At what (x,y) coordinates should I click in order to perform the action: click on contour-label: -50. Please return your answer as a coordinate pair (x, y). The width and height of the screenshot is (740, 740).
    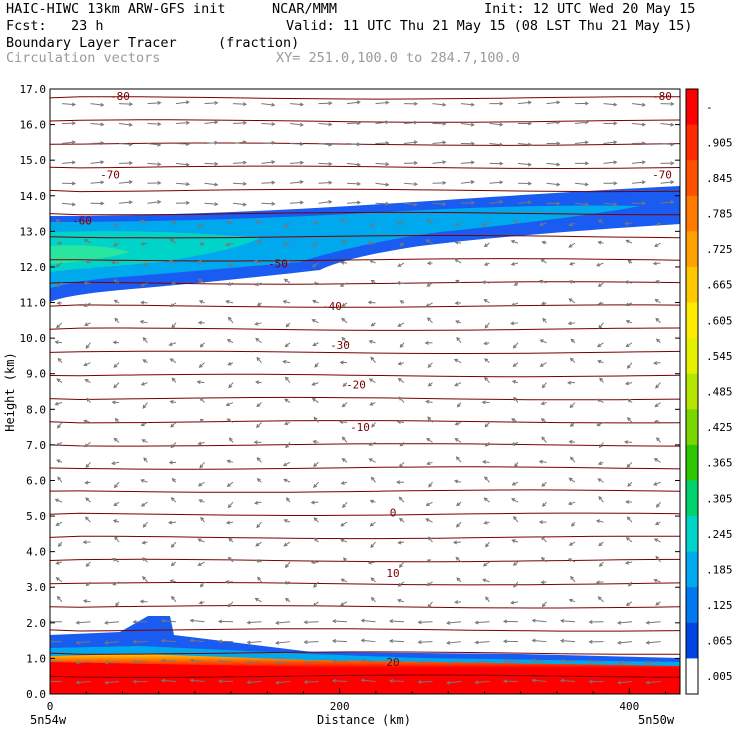
    Looking at the image, I should click on (278, 263).